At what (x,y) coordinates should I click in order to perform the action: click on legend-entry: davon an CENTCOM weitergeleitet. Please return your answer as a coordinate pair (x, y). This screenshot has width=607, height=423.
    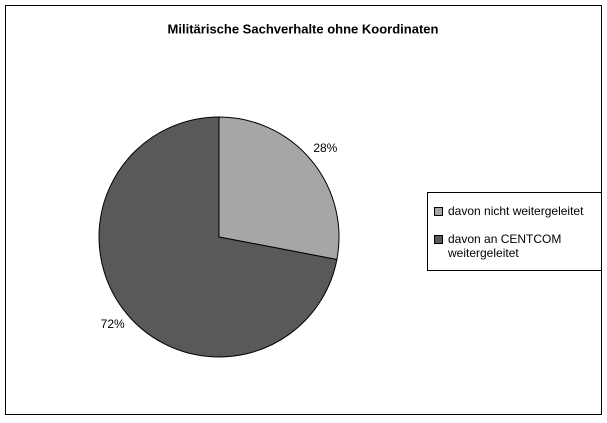
    Looking at the image, I should click on (514, 246).